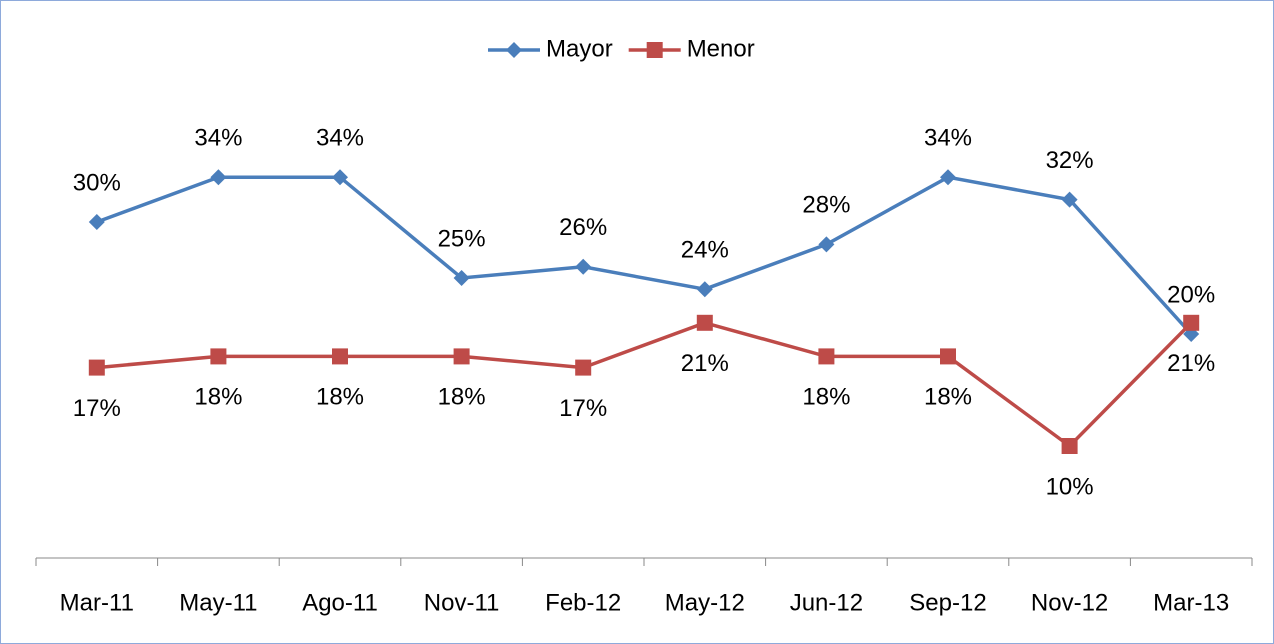 Image resolution: width=1274 pixels, height=644 pixels. Describe the element at coordinates (947, 602) in the screenshot. I see `x-tick-label: Sep-12` at that location.